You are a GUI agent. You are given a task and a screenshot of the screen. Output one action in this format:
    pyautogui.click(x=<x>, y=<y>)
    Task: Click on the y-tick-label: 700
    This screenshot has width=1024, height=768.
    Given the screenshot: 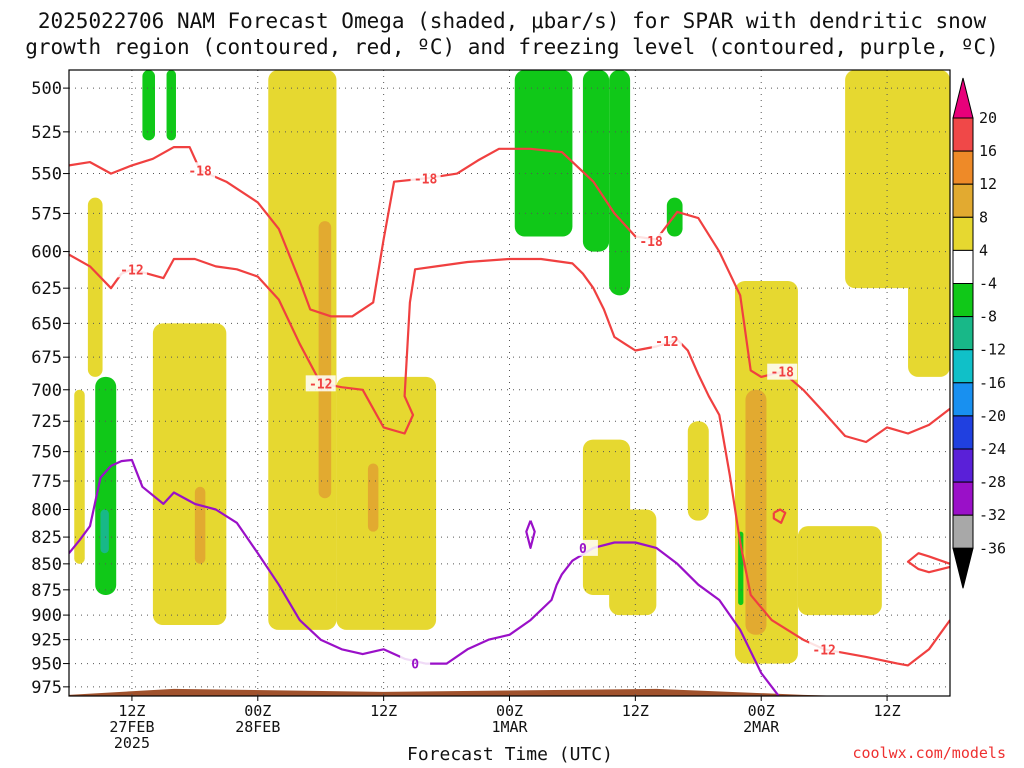 What is the action you would take?
    pyautogui.click(x=46, y=391)
    